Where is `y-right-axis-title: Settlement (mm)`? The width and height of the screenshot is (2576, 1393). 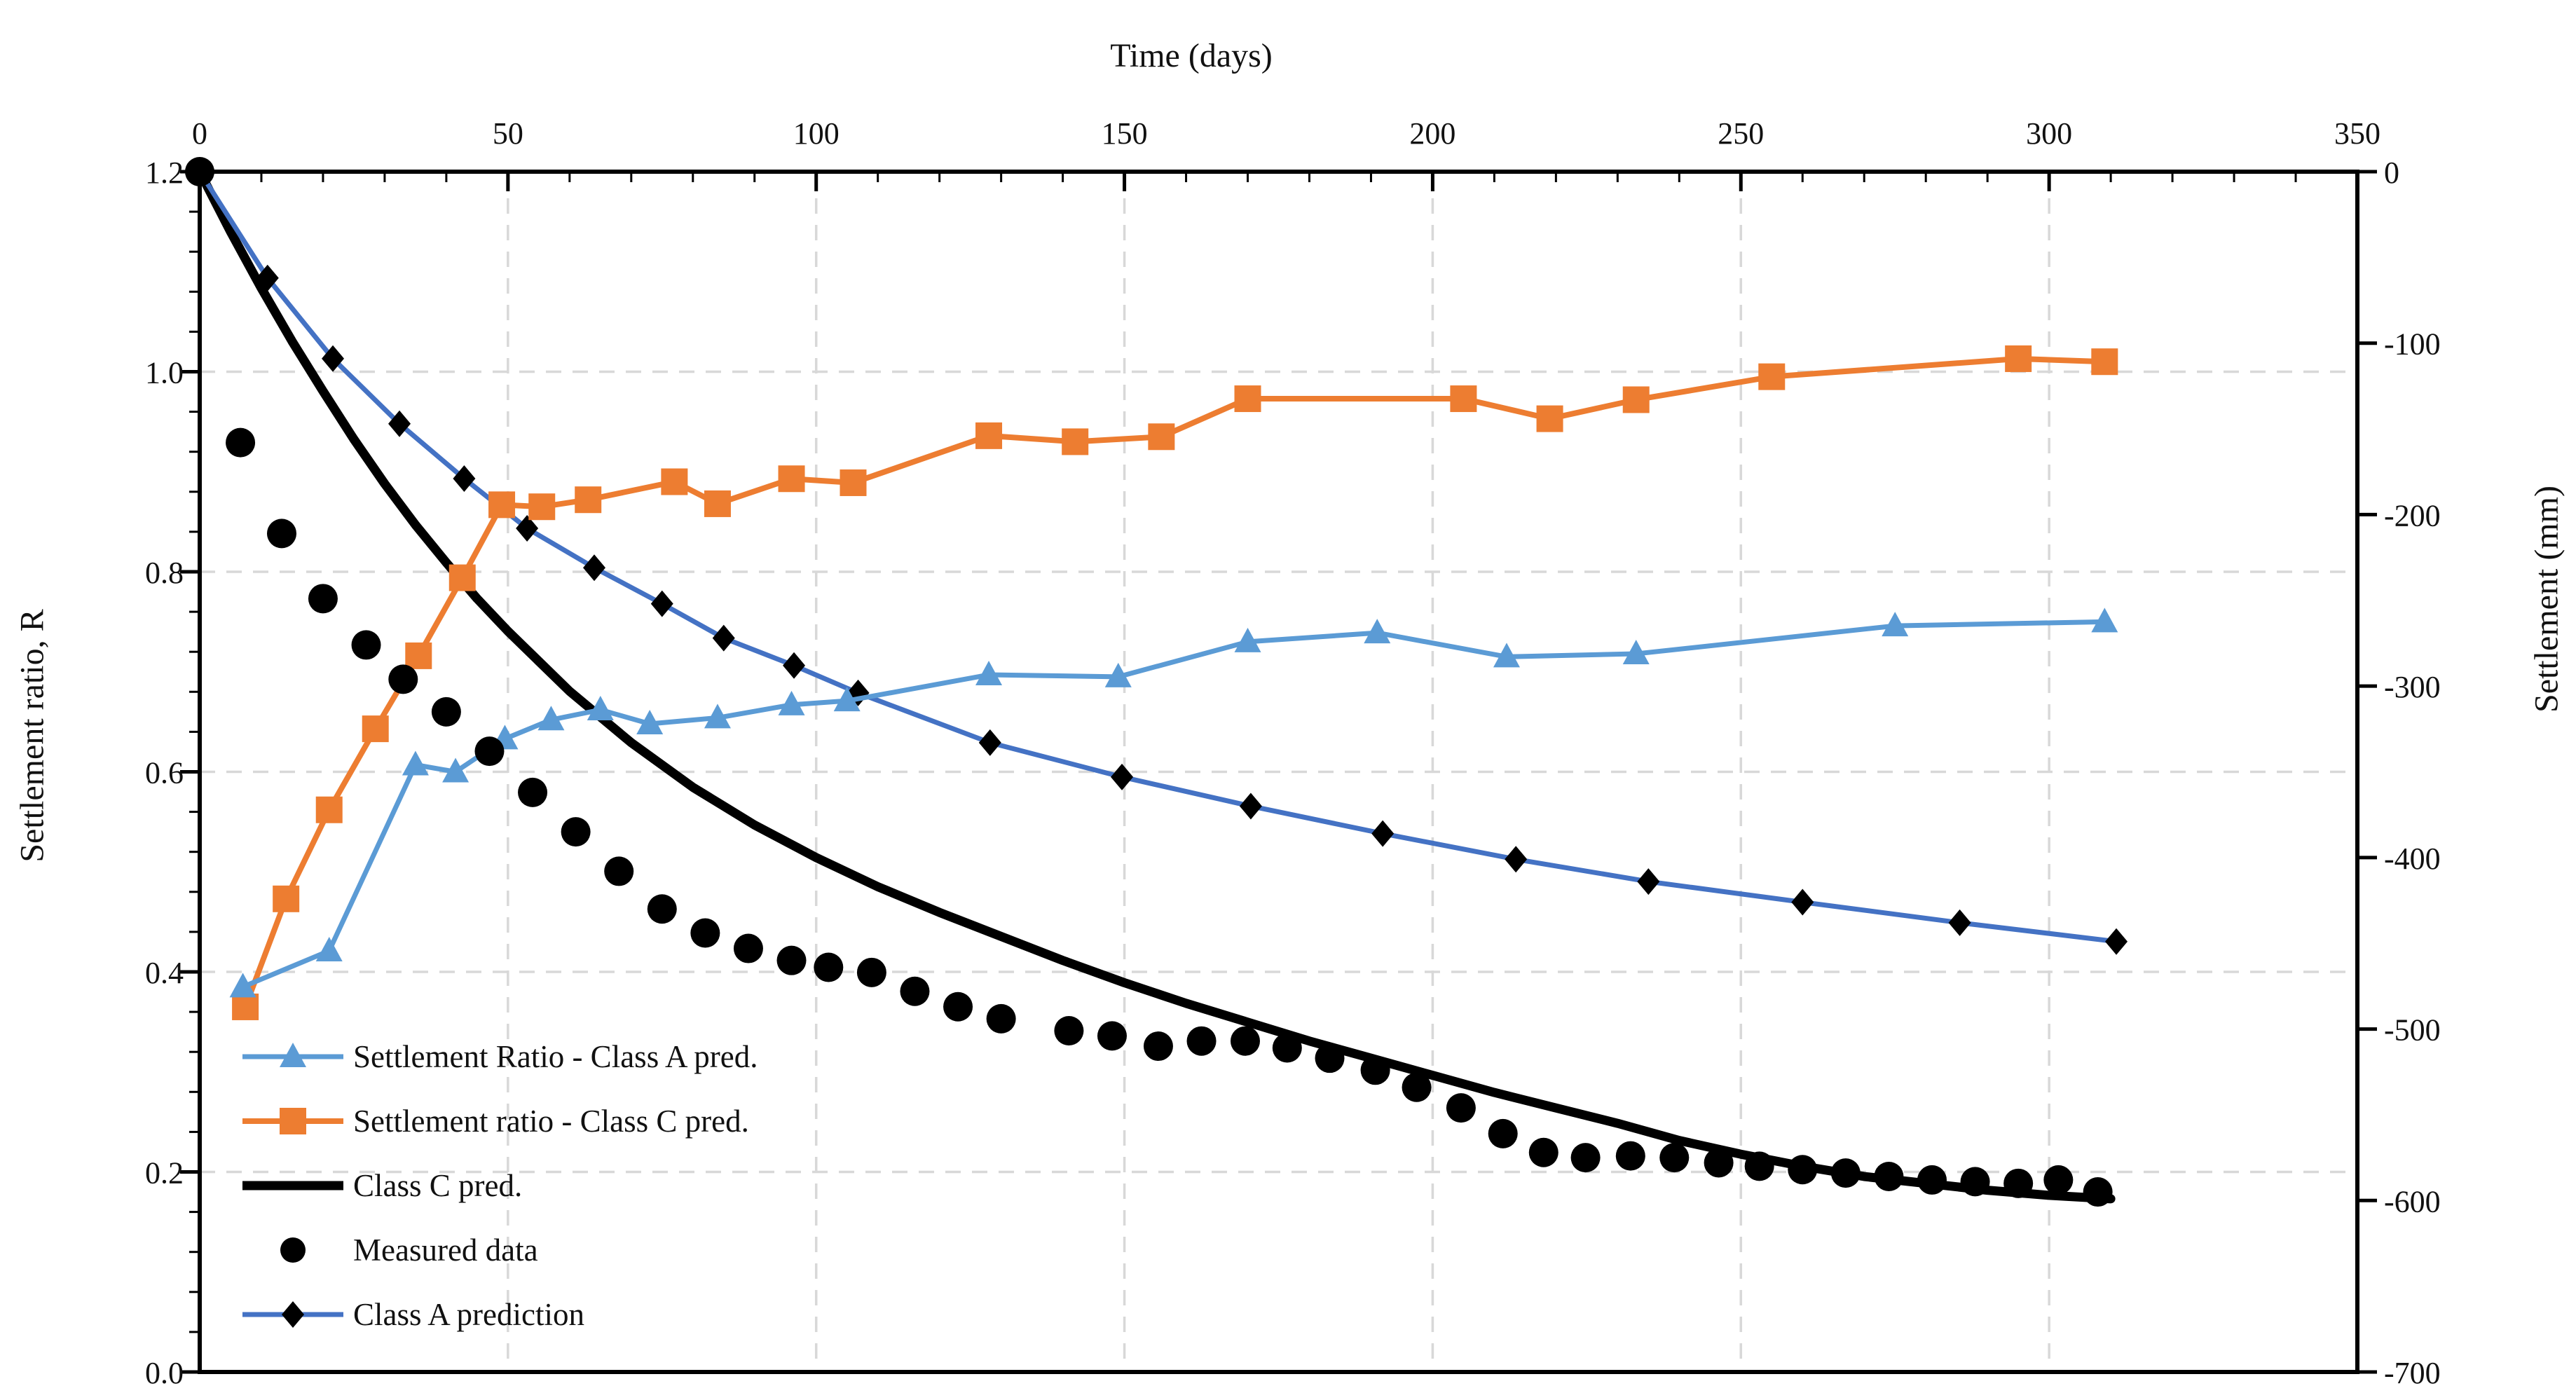 y-right-axis-title: Settlement (mm) is located at coordinates (2546, 599).